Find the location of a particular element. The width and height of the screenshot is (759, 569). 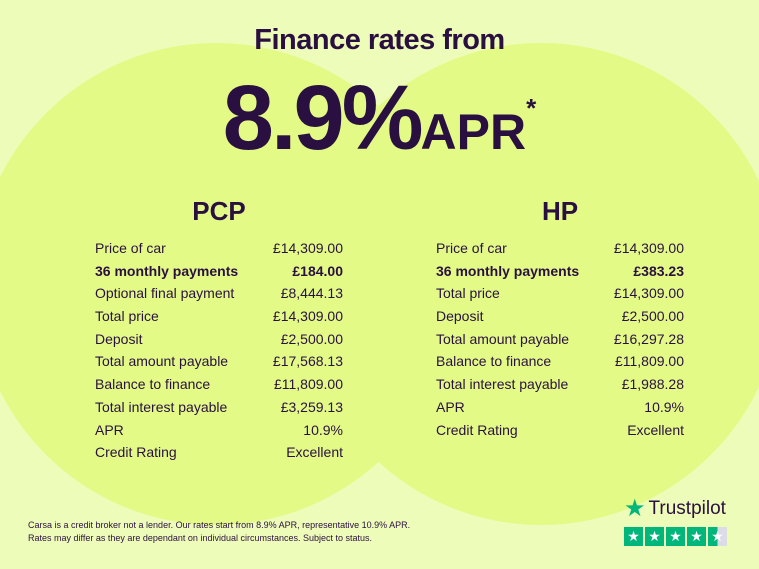

row-value: £184.00 is located at coordinates (317, 270).